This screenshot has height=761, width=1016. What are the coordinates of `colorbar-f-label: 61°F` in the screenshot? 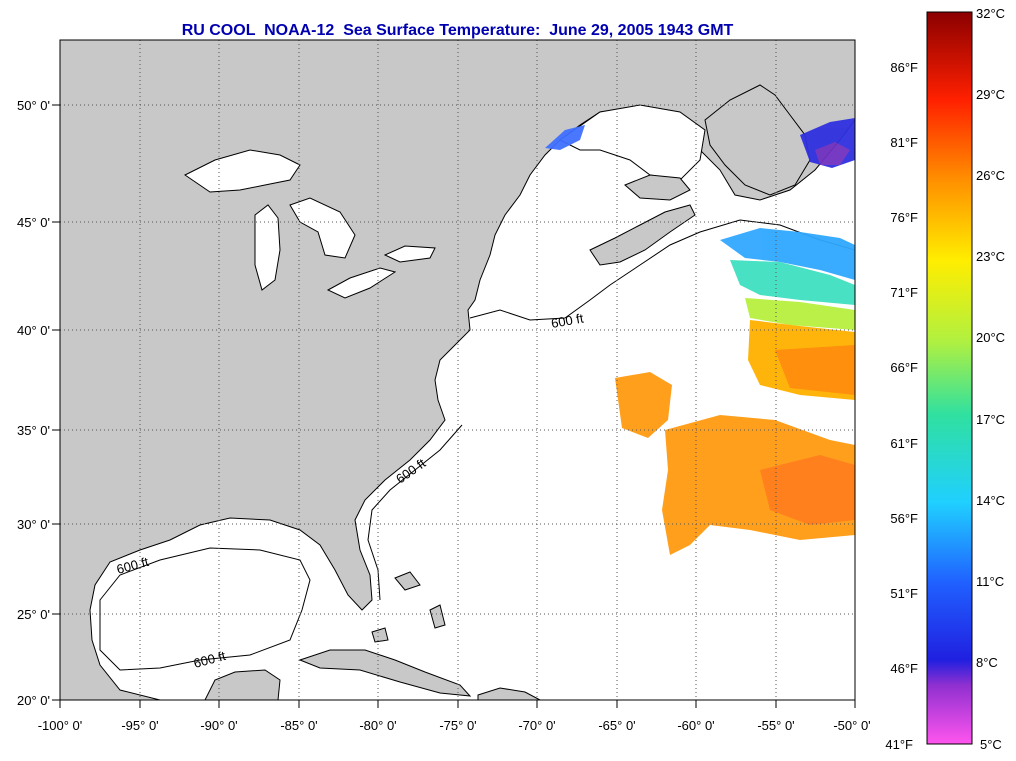 It's located at (904, 443).